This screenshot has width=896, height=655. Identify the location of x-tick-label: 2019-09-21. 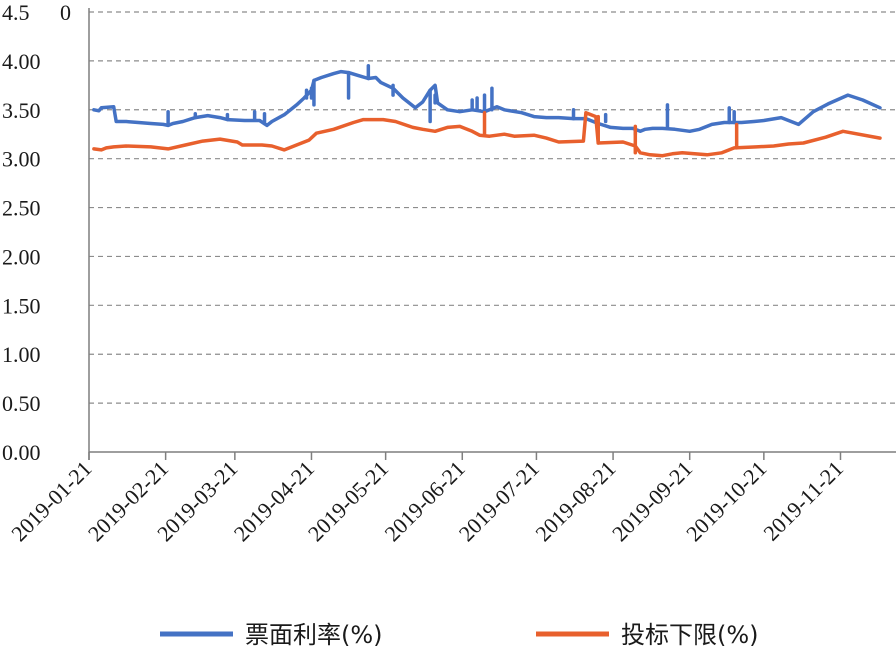
(652, 501).